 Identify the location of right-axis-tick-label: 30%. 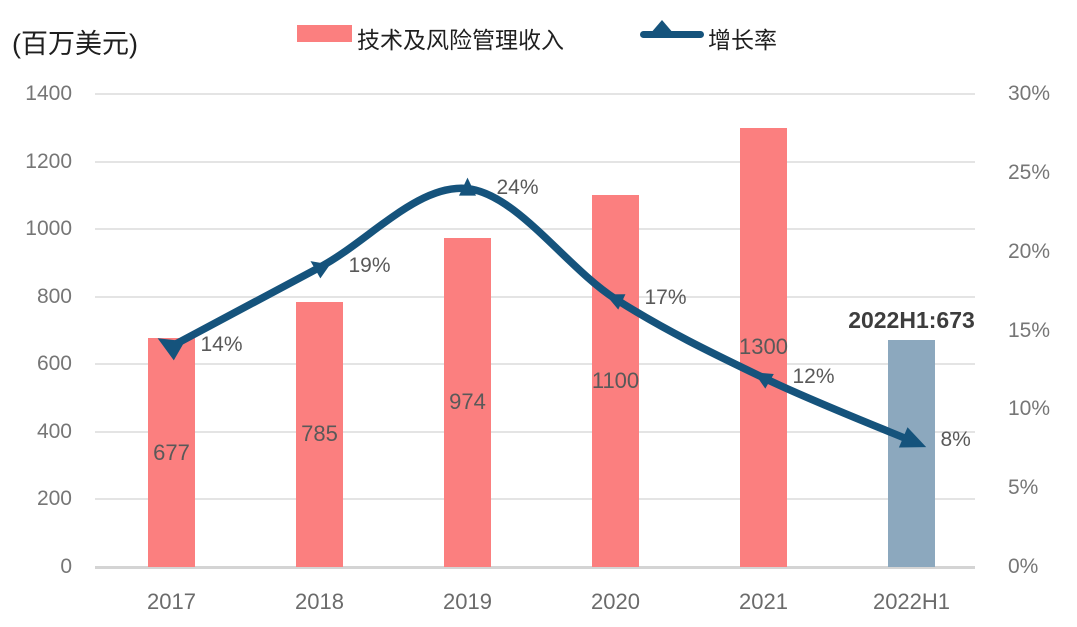
(1029, 93).